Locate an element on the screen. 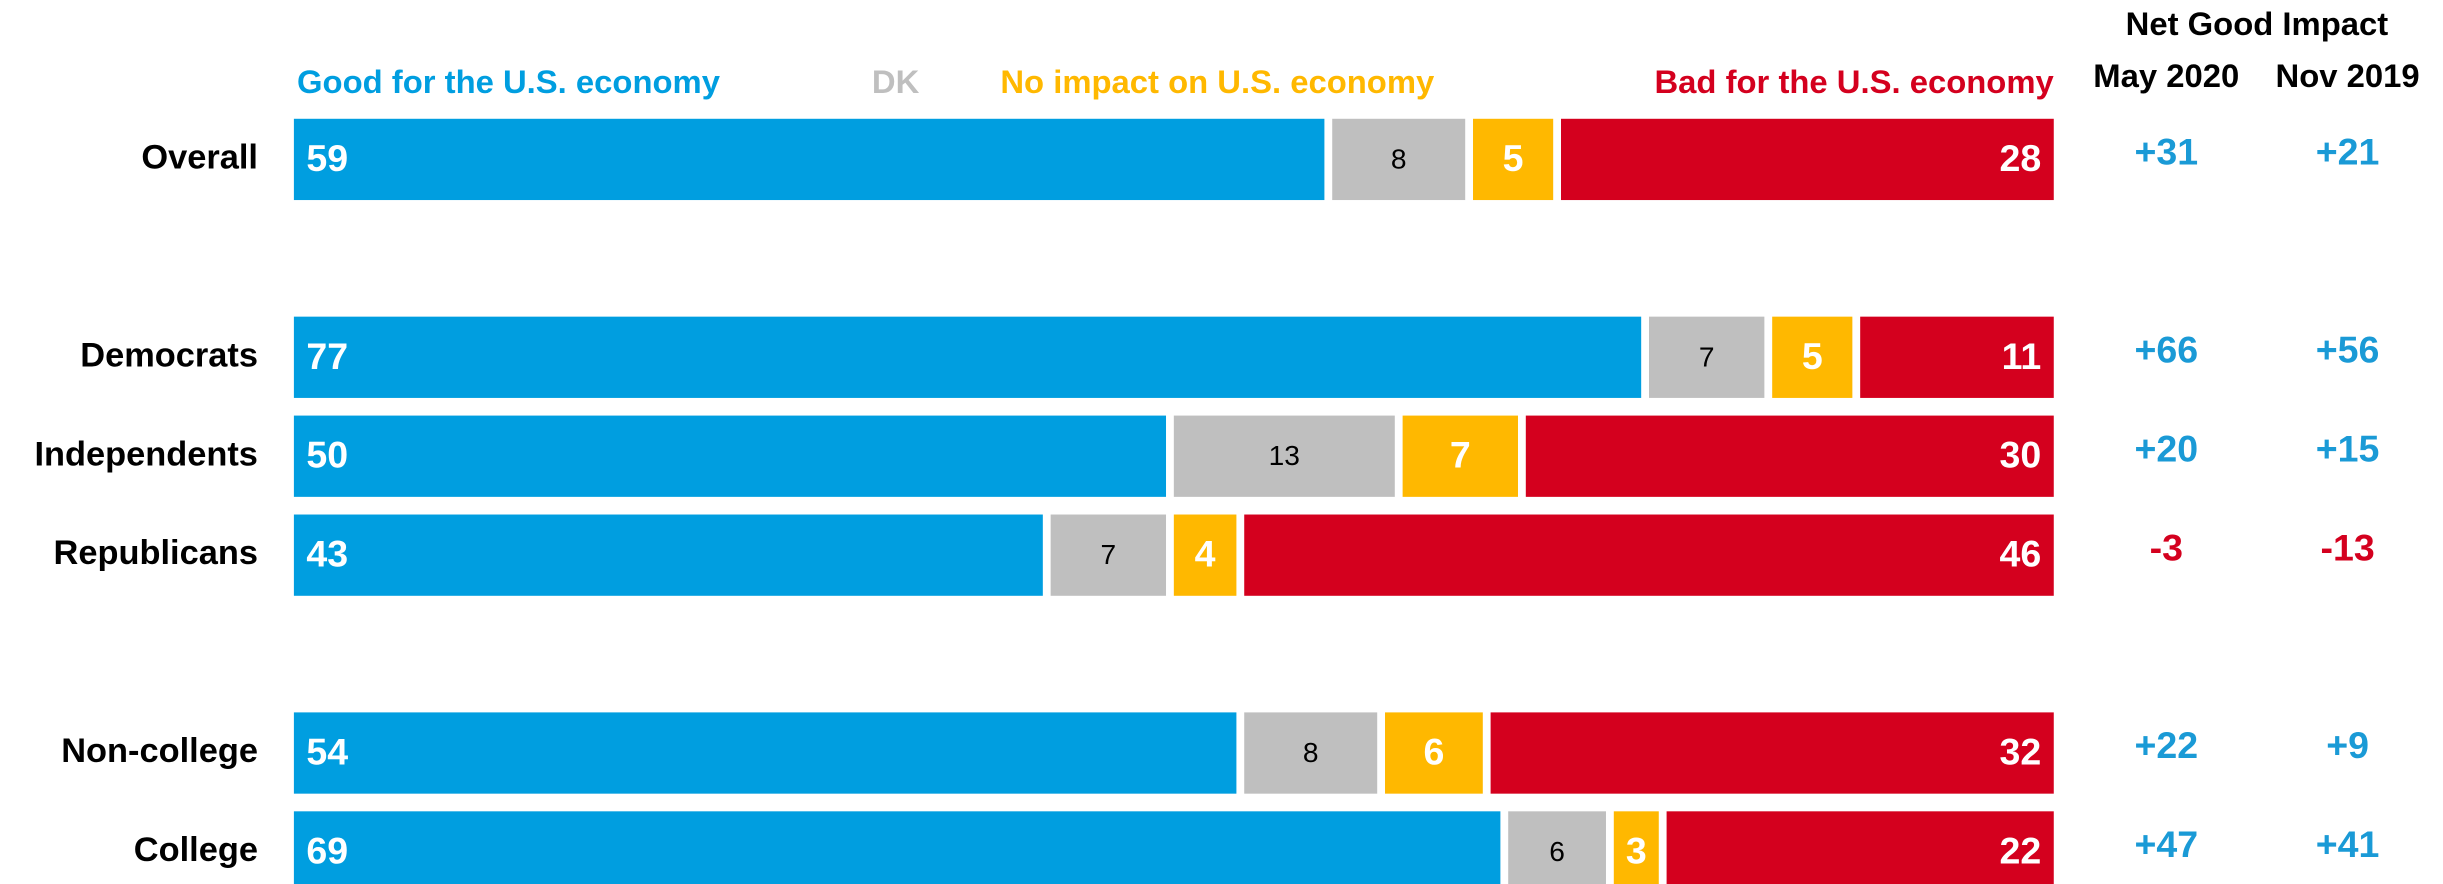 This screenshot has height=884, width=2443. category-label: Democrats is located at coordinates (169, 355).